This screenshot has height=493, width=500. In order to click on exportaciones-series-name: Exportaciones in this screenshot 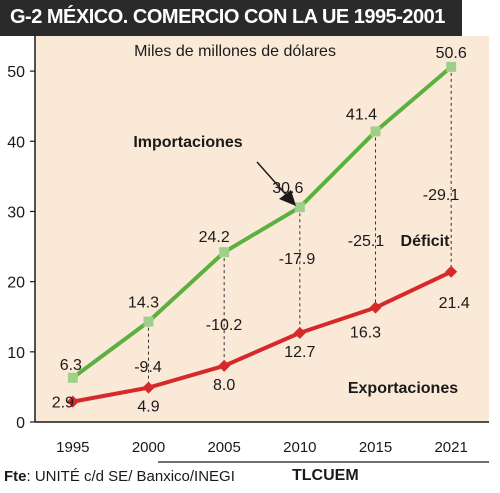, I will do `click(403, 388)`.